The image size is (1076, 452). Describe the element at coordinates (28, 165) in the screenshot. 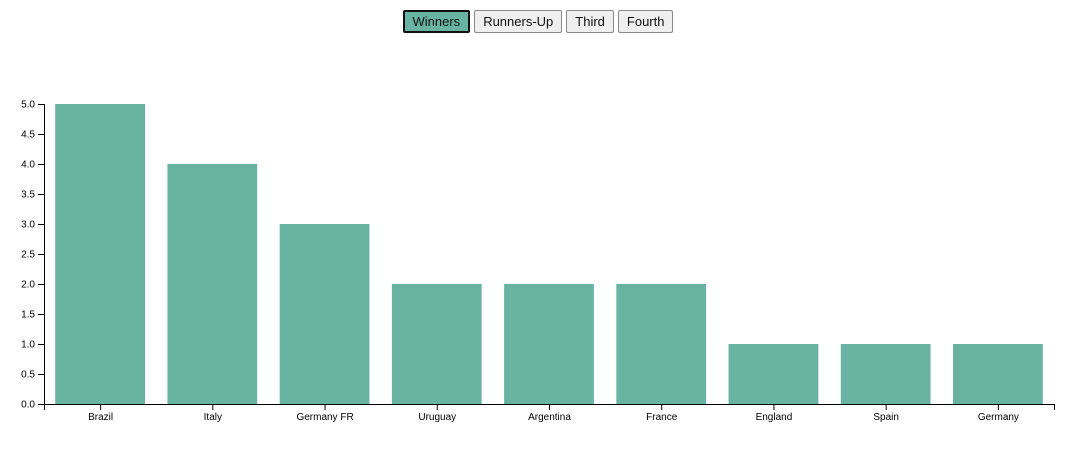

I see `y-tick-label: 4.0` at that location.